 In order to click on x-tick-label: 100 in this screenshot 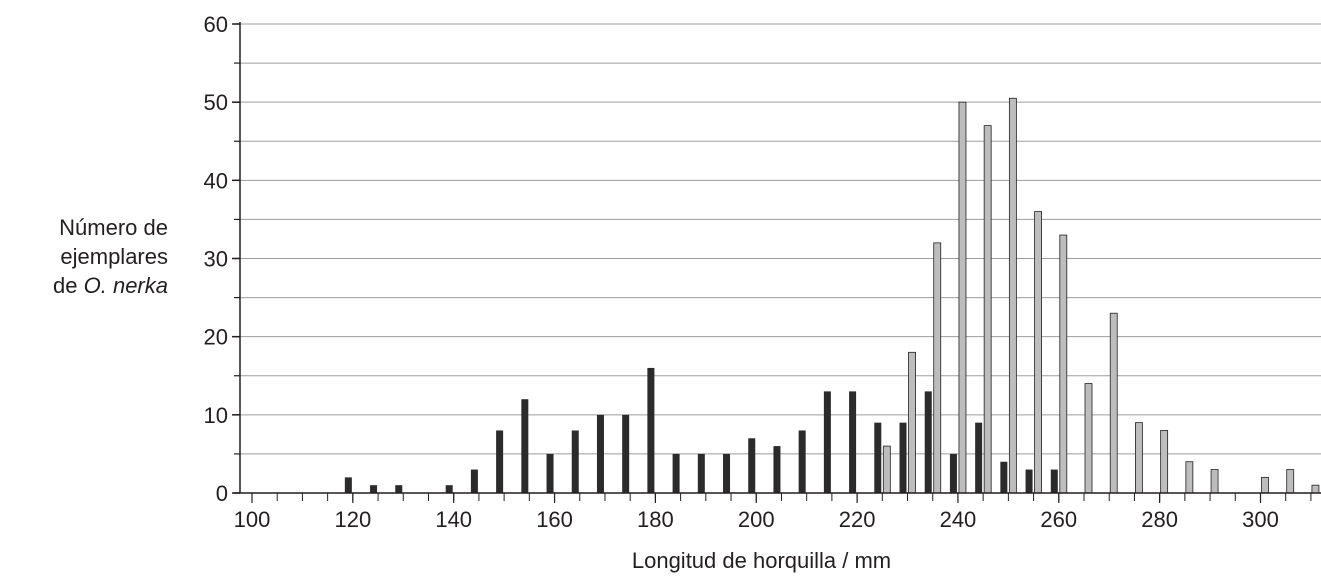, I will do `click(252, 519)`.